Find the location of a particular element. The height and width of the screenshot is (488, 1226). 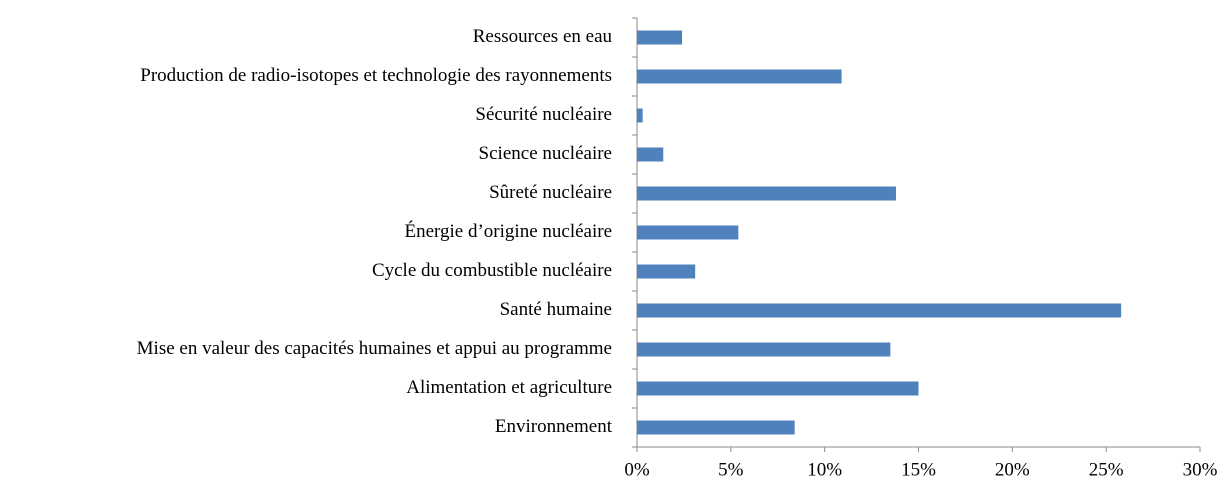

x-tick-label: 15% is located at coordinates (918, 469).